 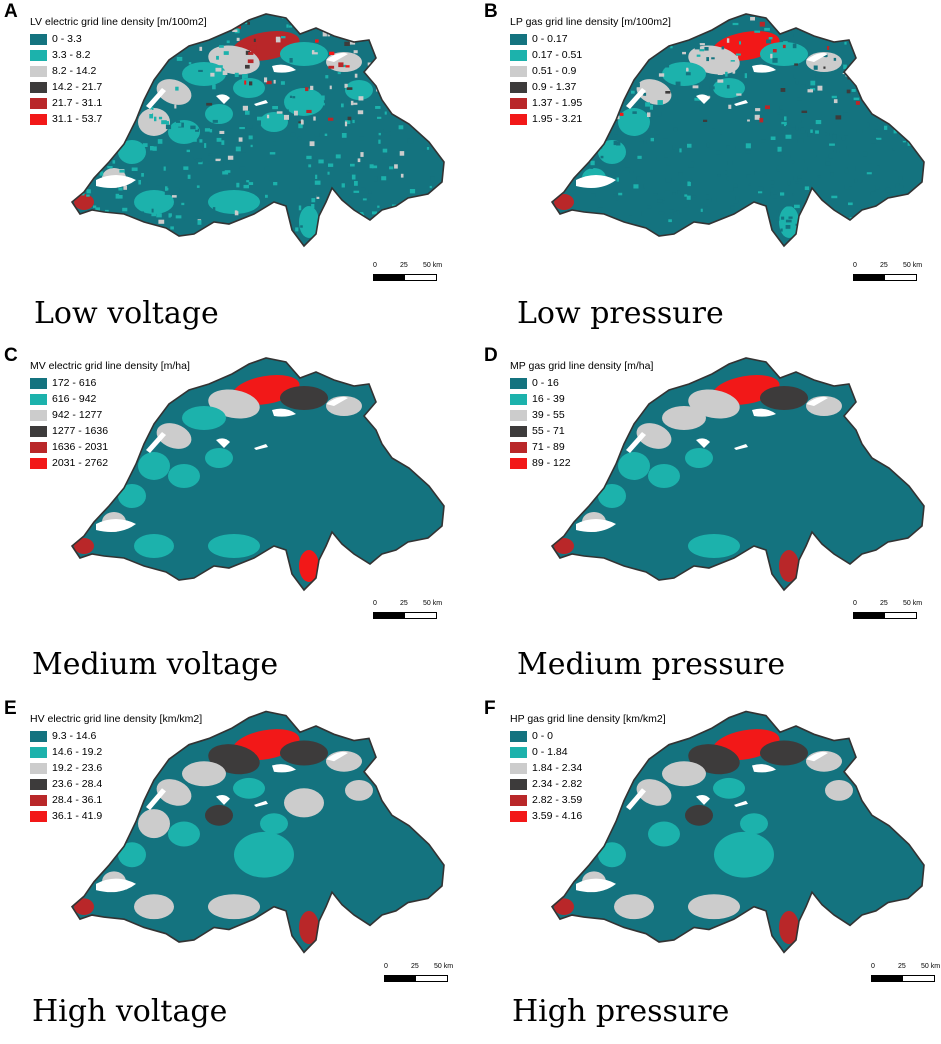 I want to click on switzerland-map, so click(x=737, y=474).